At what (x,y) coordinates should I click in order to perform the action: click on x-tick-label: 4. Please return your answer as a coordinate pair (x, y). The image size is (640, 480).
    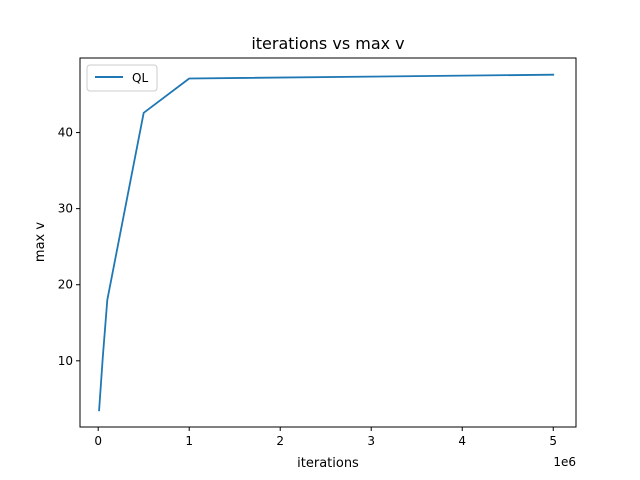
    Looking at the image, I should click on (462, 441).